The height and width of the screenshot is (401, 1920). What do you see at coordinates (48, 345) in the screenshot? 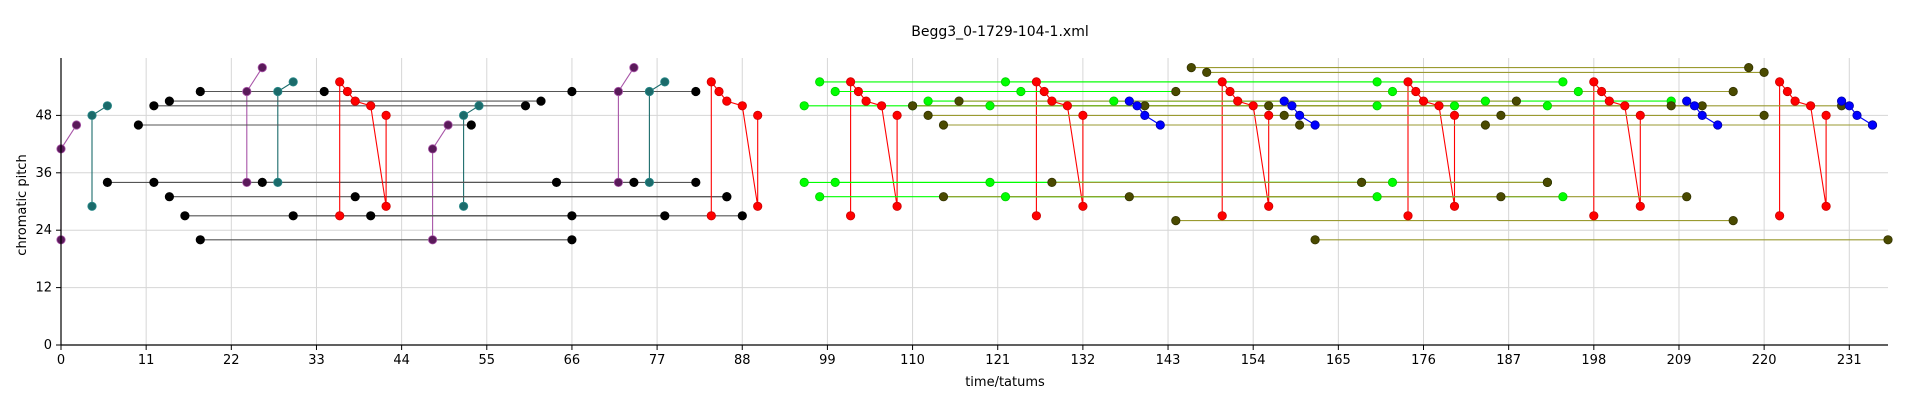
I see `y-tick-label: 0` at bounding box center [48, 345].